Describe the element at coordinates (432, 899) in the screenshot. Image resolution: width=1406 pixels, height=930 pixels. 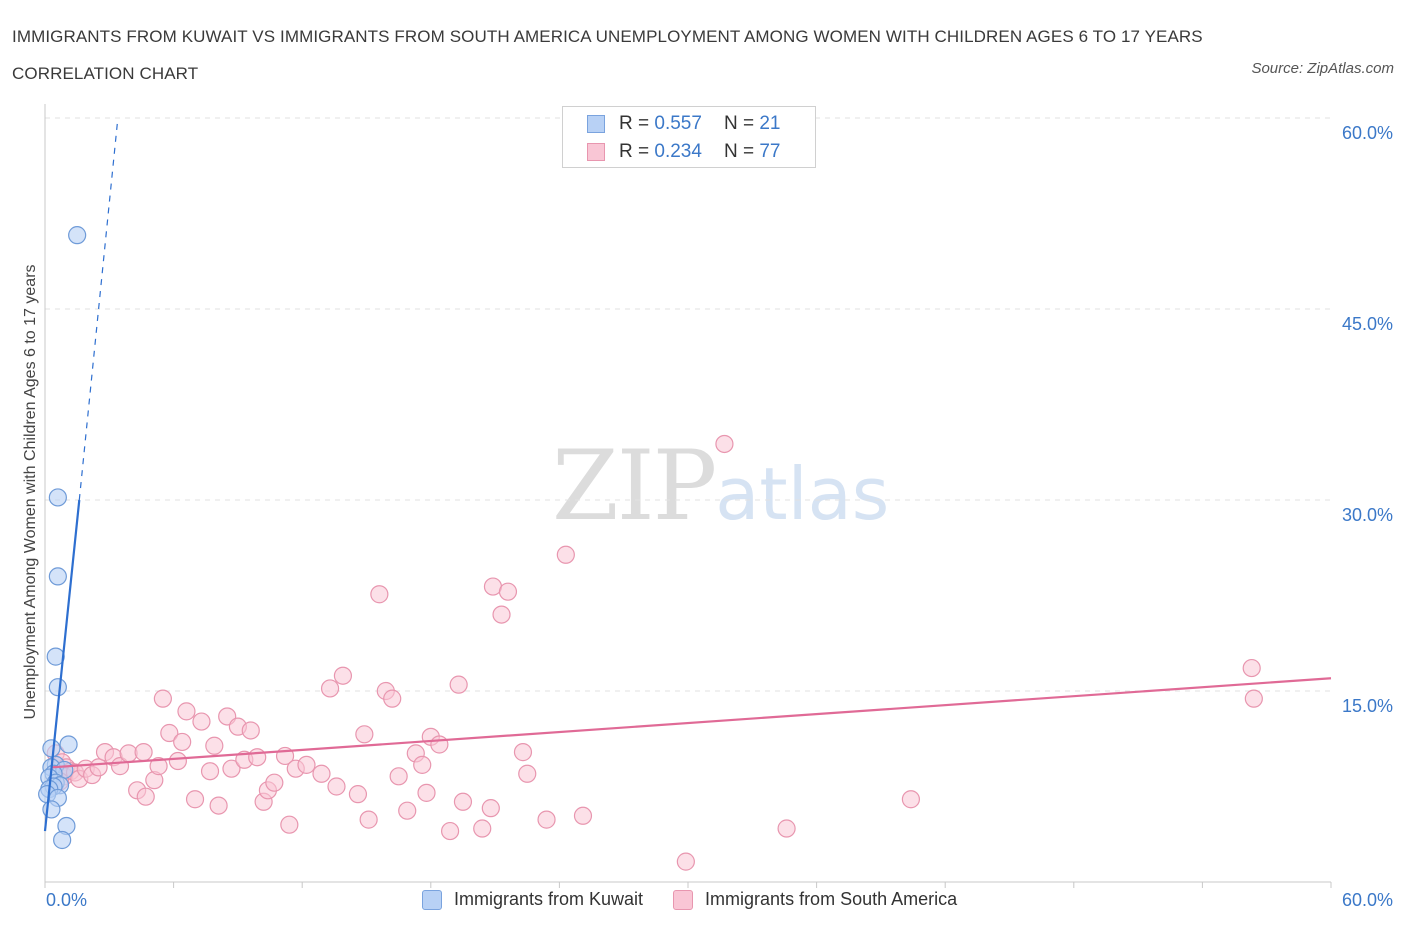
I see `legend-kuwait-swatch` at that location.